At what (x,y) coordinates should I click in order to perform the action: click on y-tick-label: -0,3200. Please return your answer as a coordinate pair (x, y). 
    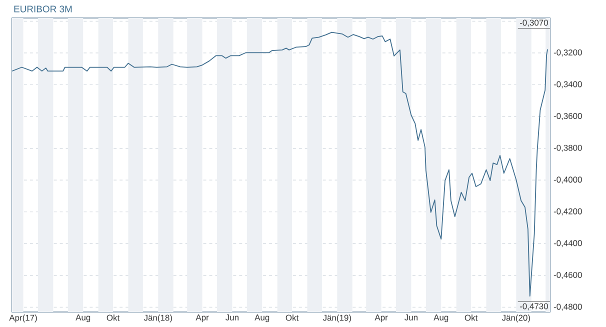
    Looking at the image, I should click on (568, 52).